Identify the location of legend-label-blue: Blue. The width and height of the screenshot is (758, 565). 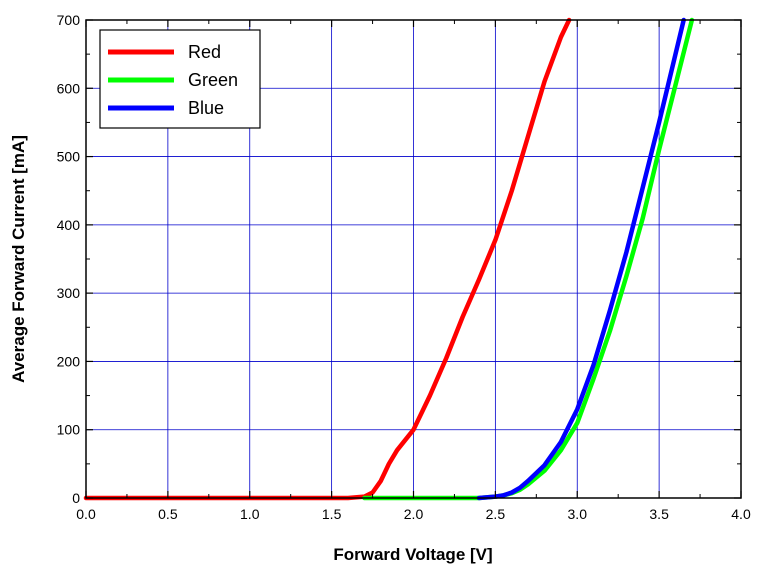
(206, 108).